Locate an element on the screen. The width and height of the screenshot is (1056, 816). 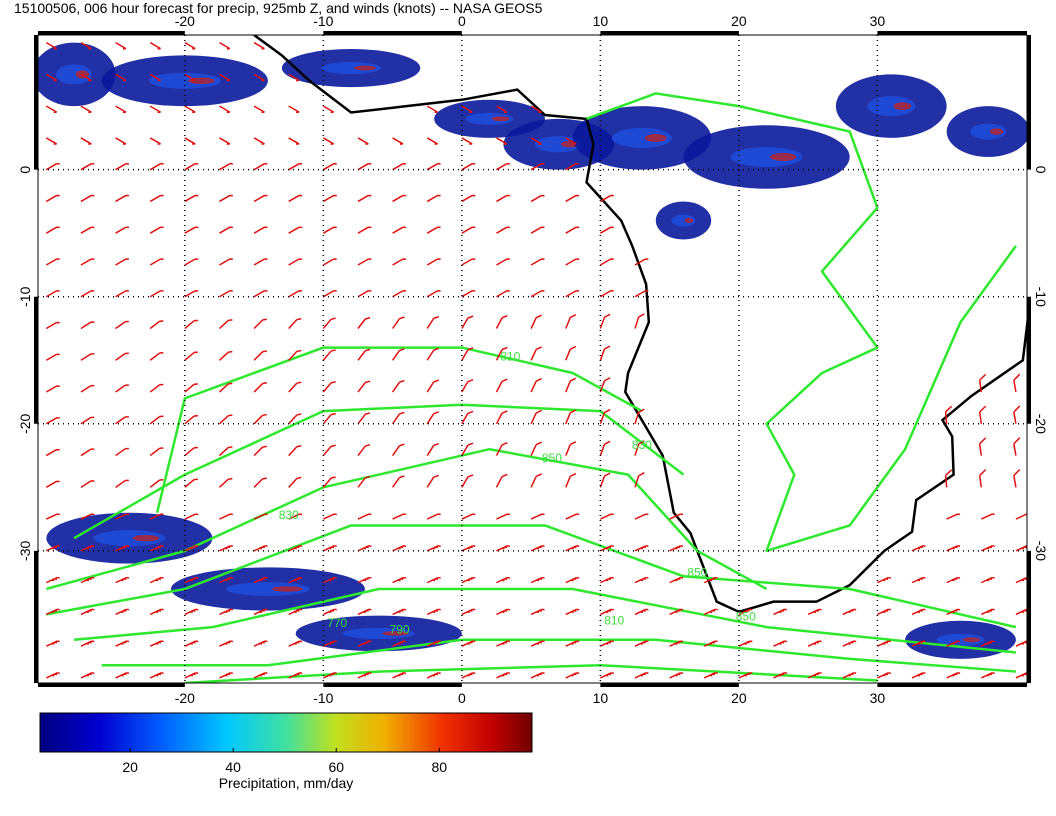
contour-label: 850 is located at coordinates (697, 572).